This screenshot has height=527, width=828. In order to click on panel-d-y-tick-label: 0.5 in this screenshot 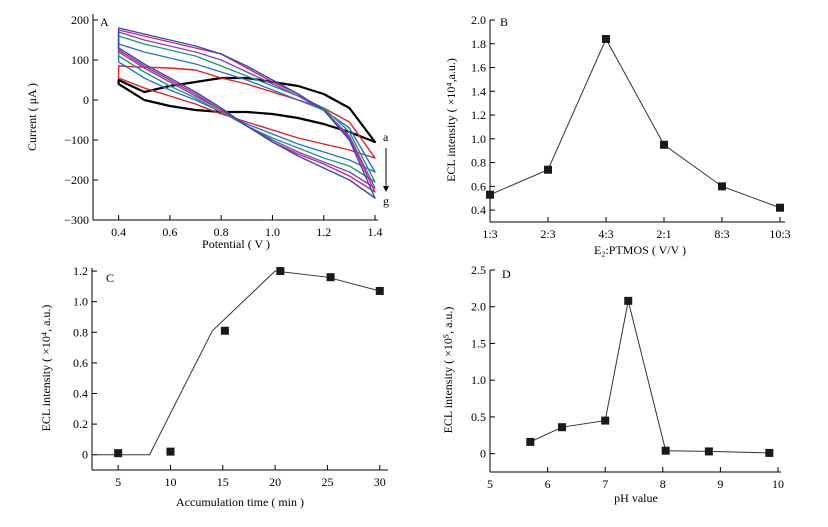, I will do `click(478, 417)`.